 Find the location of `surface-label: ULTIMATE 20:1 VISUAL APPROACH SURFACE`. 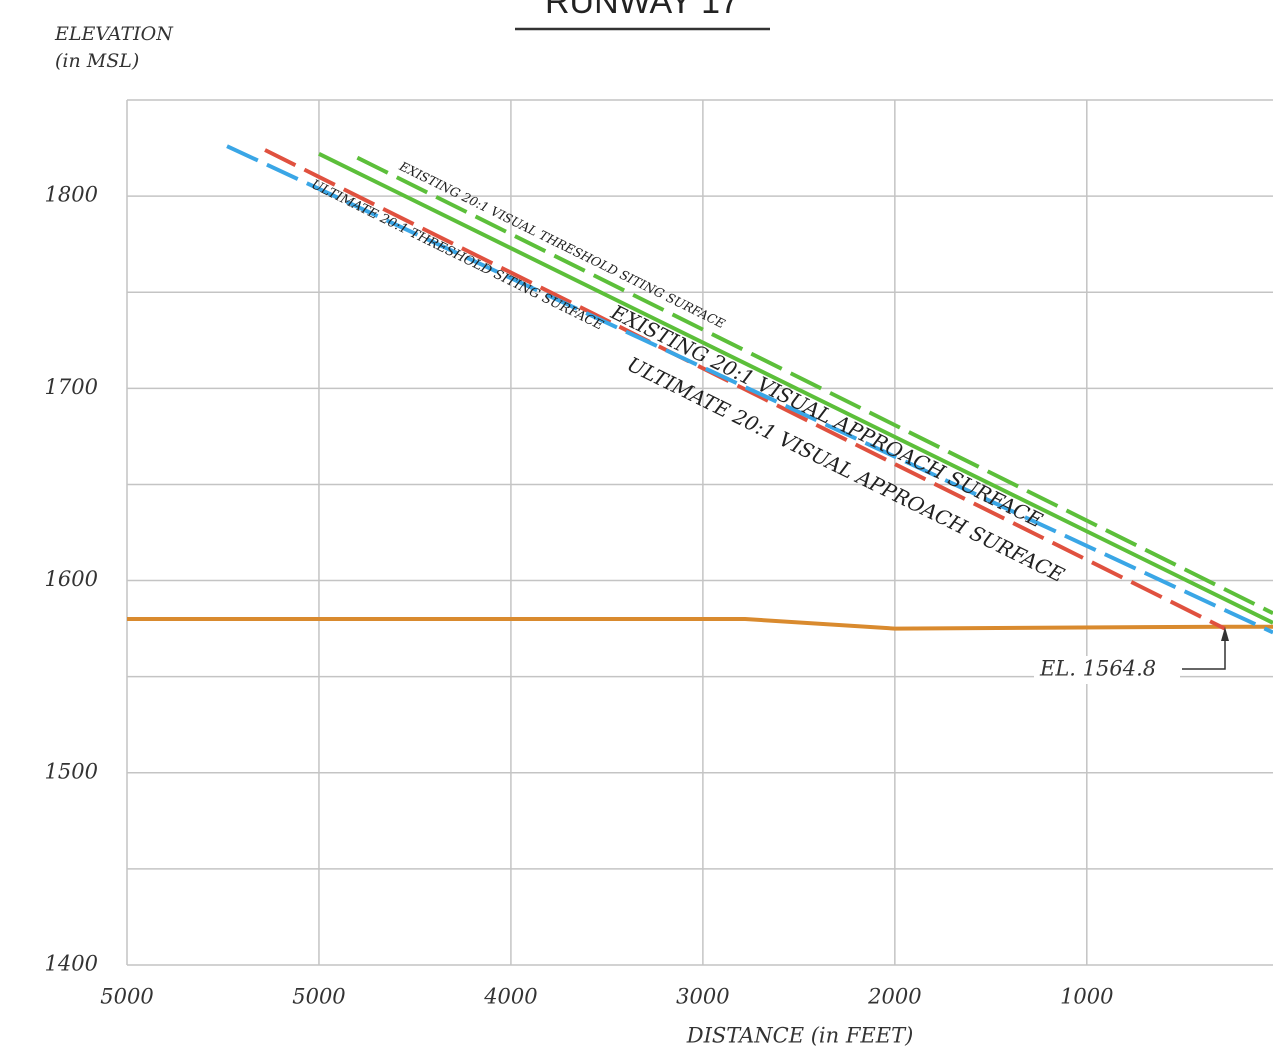

surface-label: ULTIMATE 20:1 VISUAL APPROACH SURFACE is located at coordinates (845, 469).